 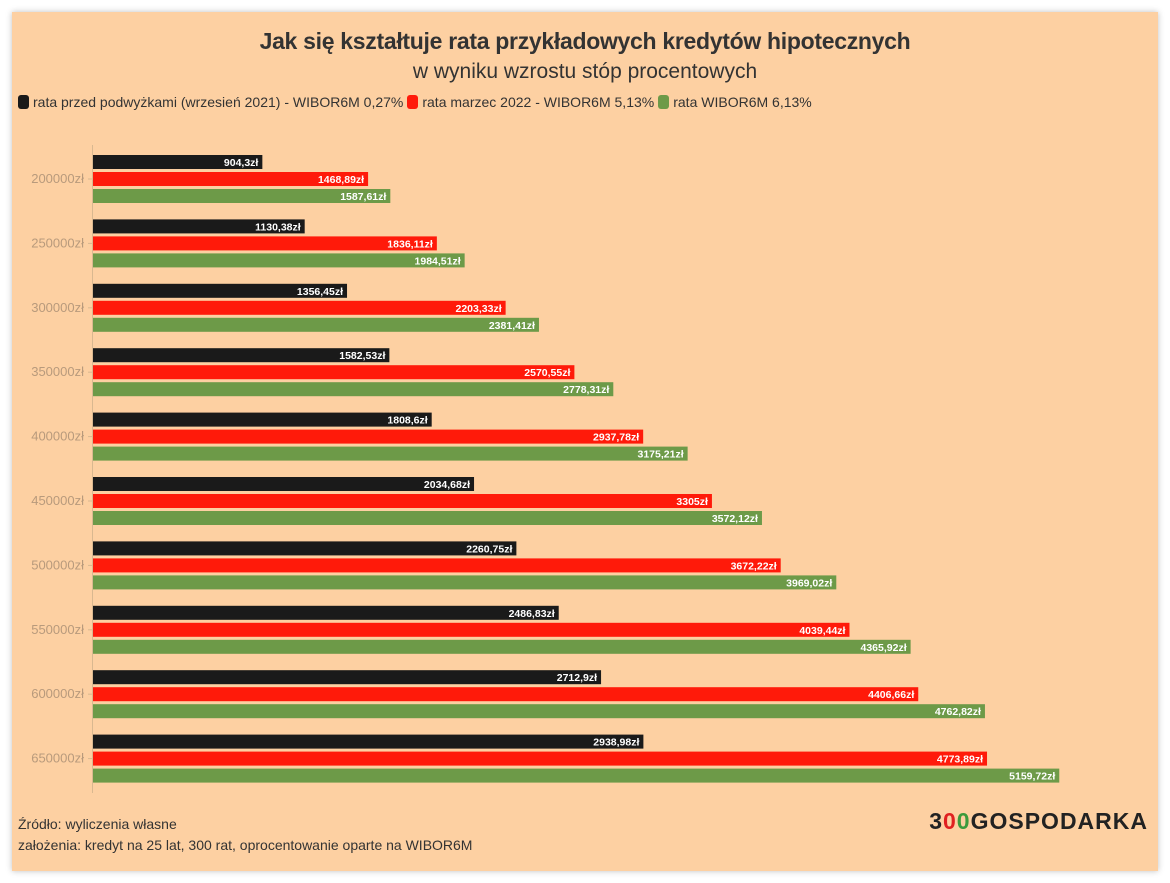 I want to click on footer-source: Źródło: wyliczenia własne, so click(x=97, y=824).